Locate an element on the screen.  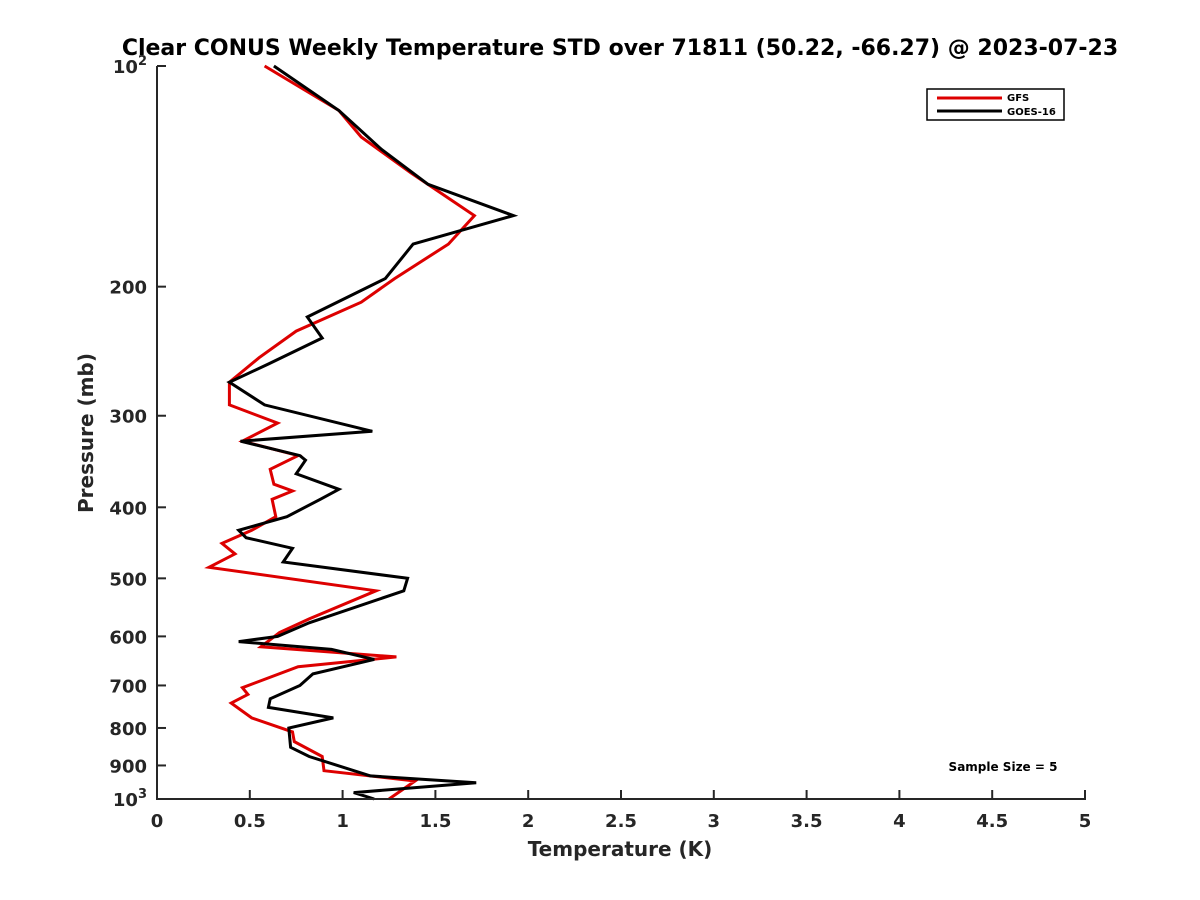
y-tick-label: 700 is located at coordinates (128, 686).